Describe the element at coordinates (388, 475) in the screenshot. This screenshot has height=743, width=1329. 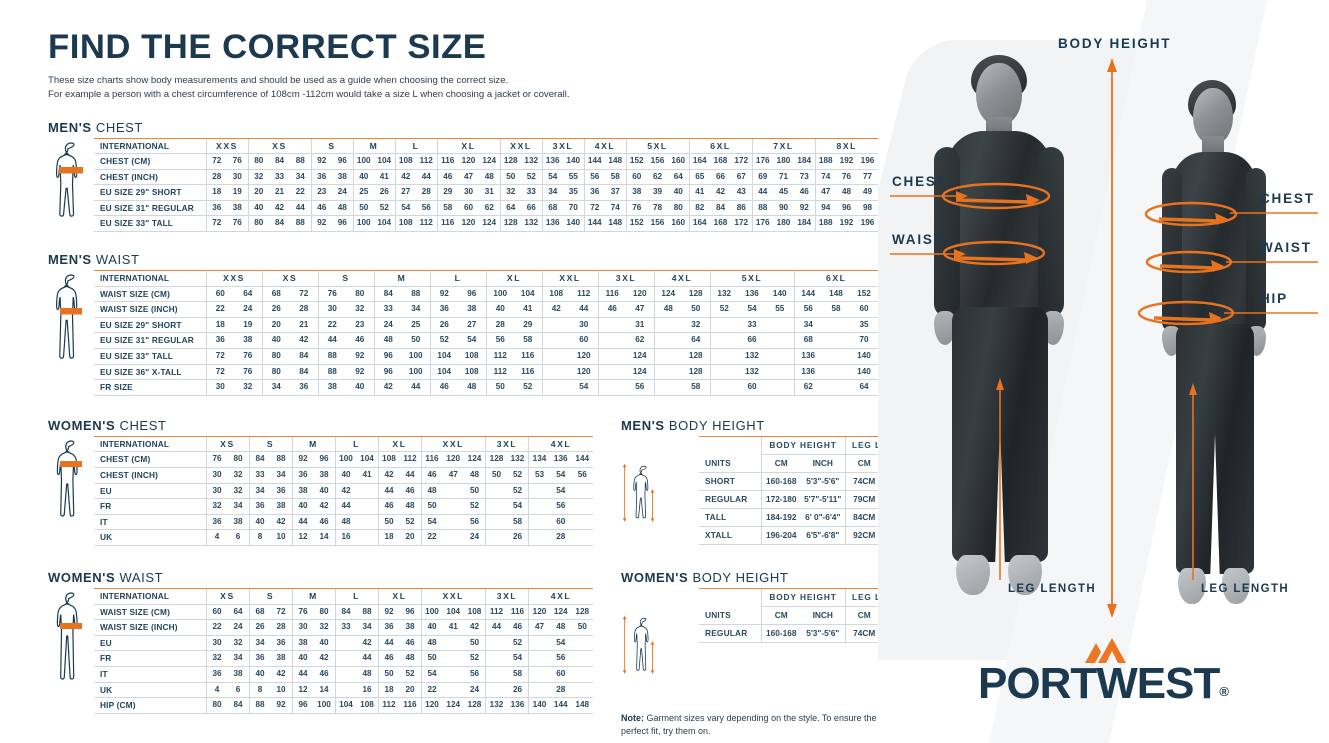
I see `table-cell: 42` at that location.